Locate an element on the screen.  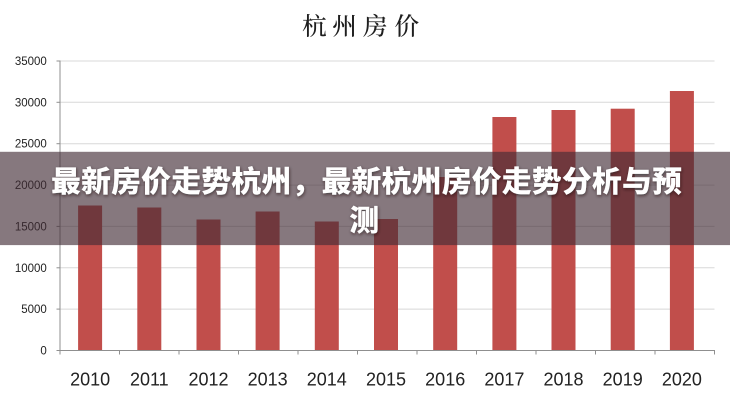
svg-text: 2019 is located at coordinates (623, 380).